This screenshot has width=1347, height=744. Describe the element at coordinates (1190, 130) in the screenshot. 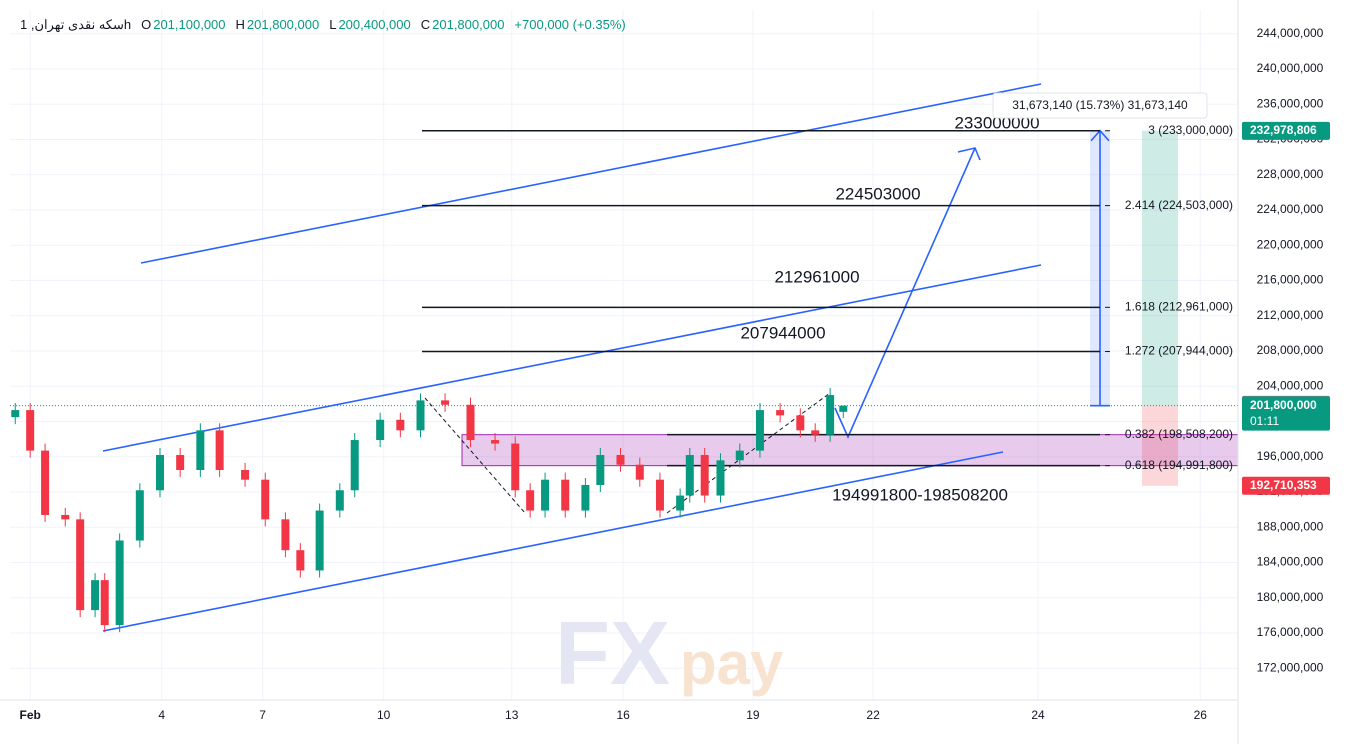

I see `fib-label: 3 (233,000,000)` at that location.